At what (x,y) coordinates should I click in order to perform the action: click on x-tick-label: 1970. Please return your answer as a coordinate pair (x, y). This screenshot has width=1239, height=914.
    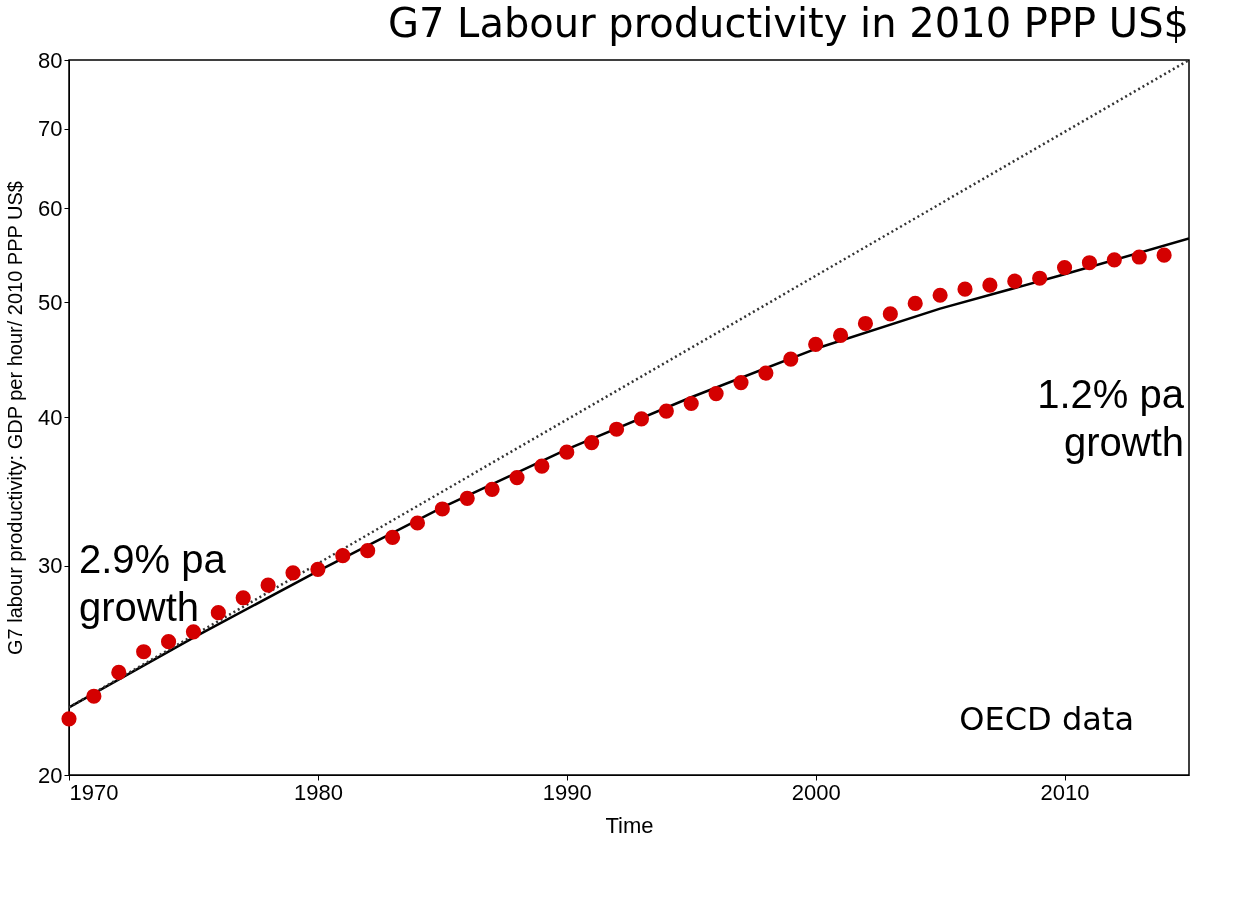
    Looking at the image, I should click on (94, 792).